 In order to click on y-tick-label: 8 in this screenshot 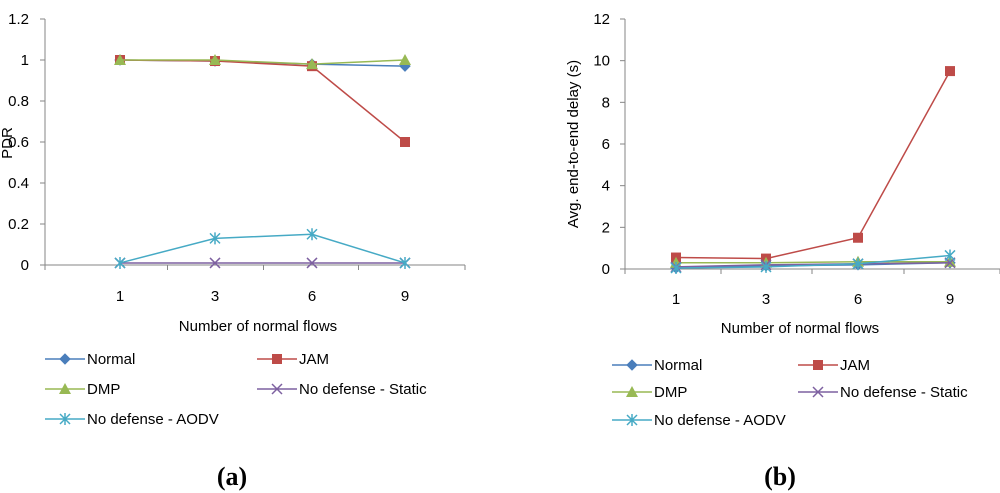, I will do `click(606, 102)`.